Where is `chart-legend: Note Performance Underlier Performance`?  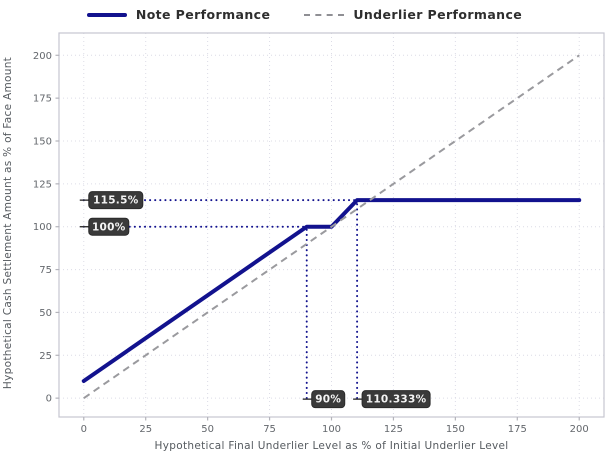
chart-legend: Note Performance Underlier Performance is located at coordinates (304, 14).